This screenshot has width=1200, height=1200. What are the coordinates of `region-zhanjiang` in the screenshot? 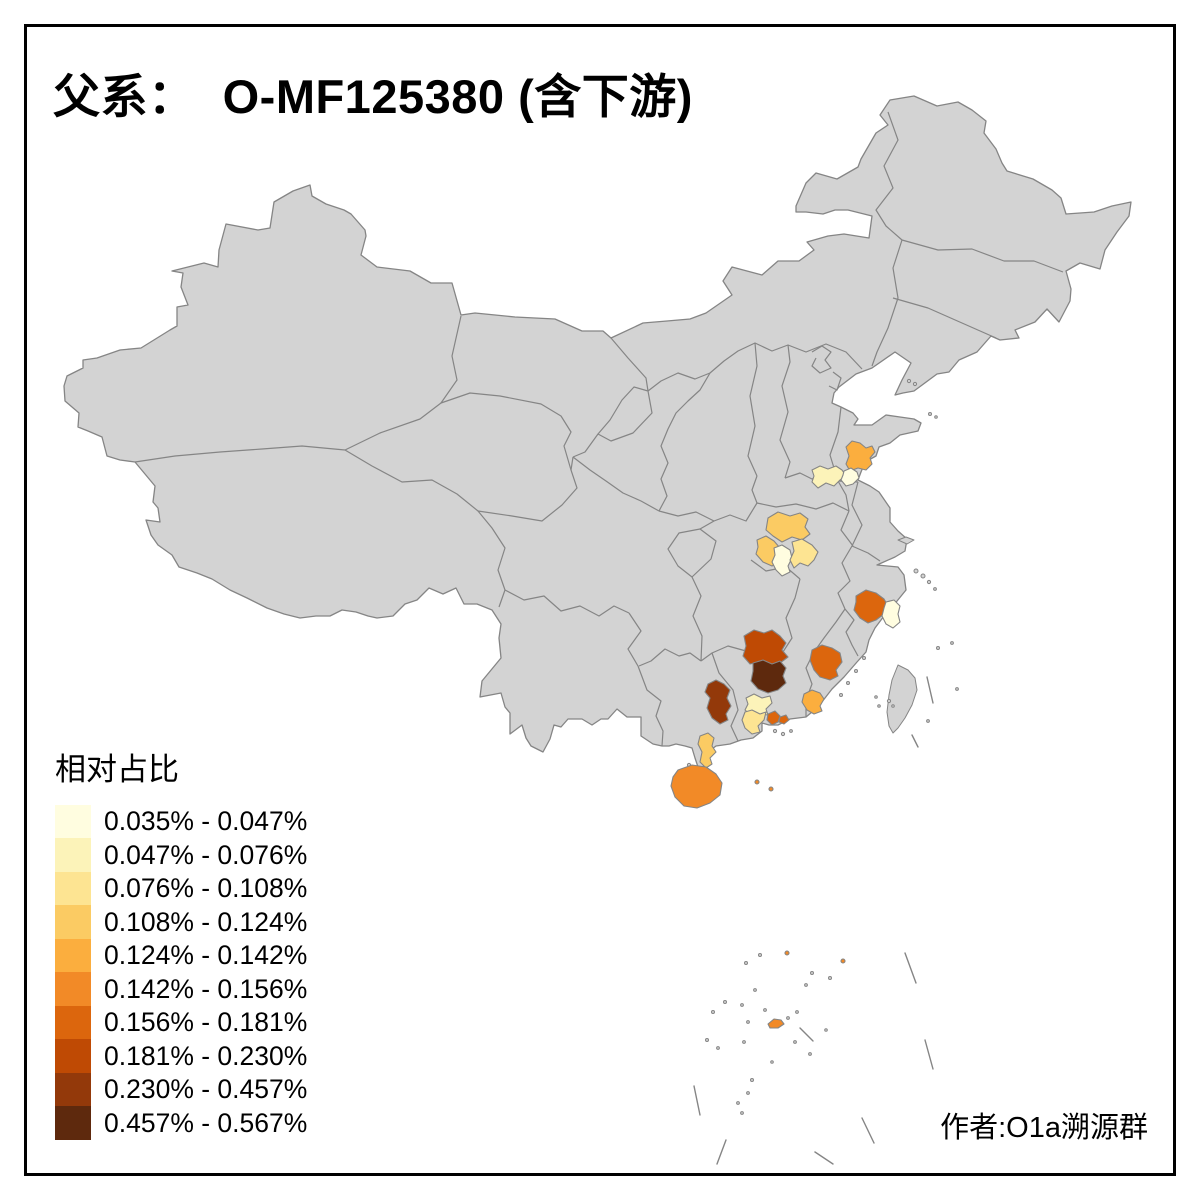 It's located at (707, 750).